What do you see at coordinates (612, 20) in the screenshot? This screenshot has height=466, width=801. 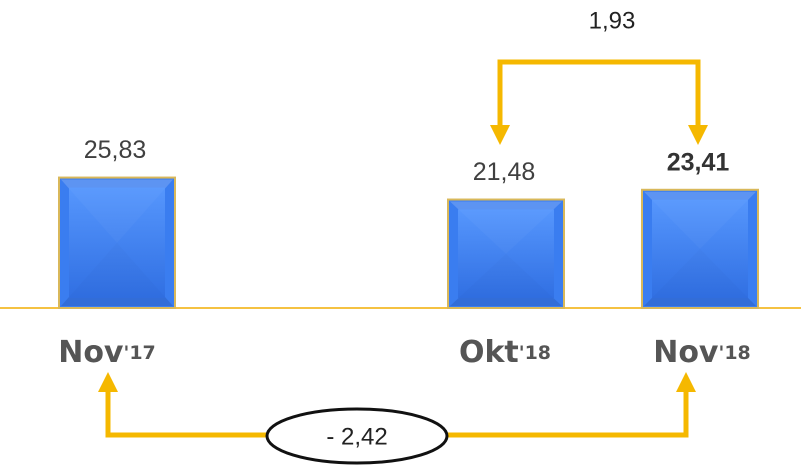 I see `annotation: 1,93` at bounding box center [612, 20].